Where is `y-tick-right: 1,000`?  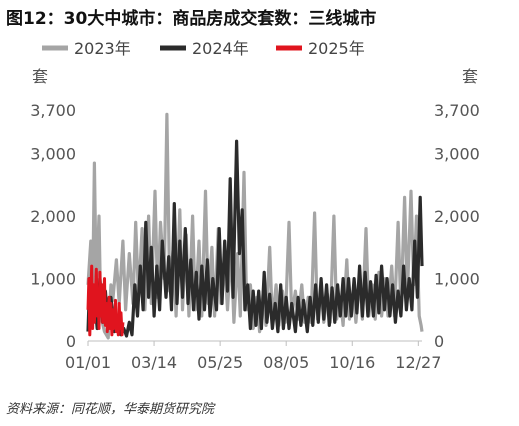
y-tick-right: 1,000 is located at coordinates (457, 279).